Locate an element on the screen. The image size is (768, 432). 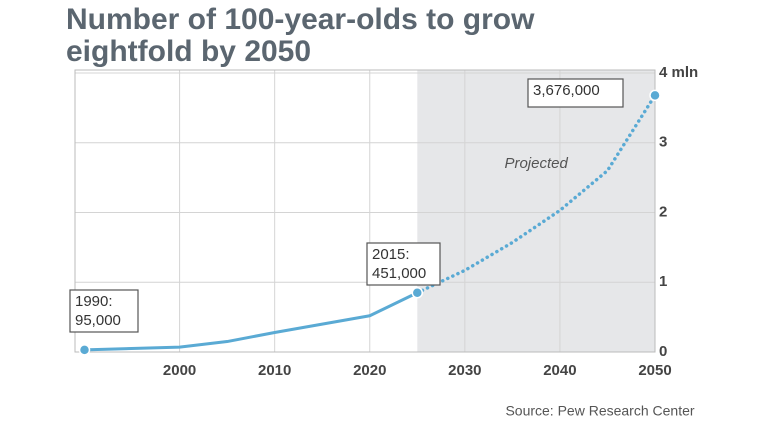
y-tick-label: 0 is located at coordinates (663, 351).